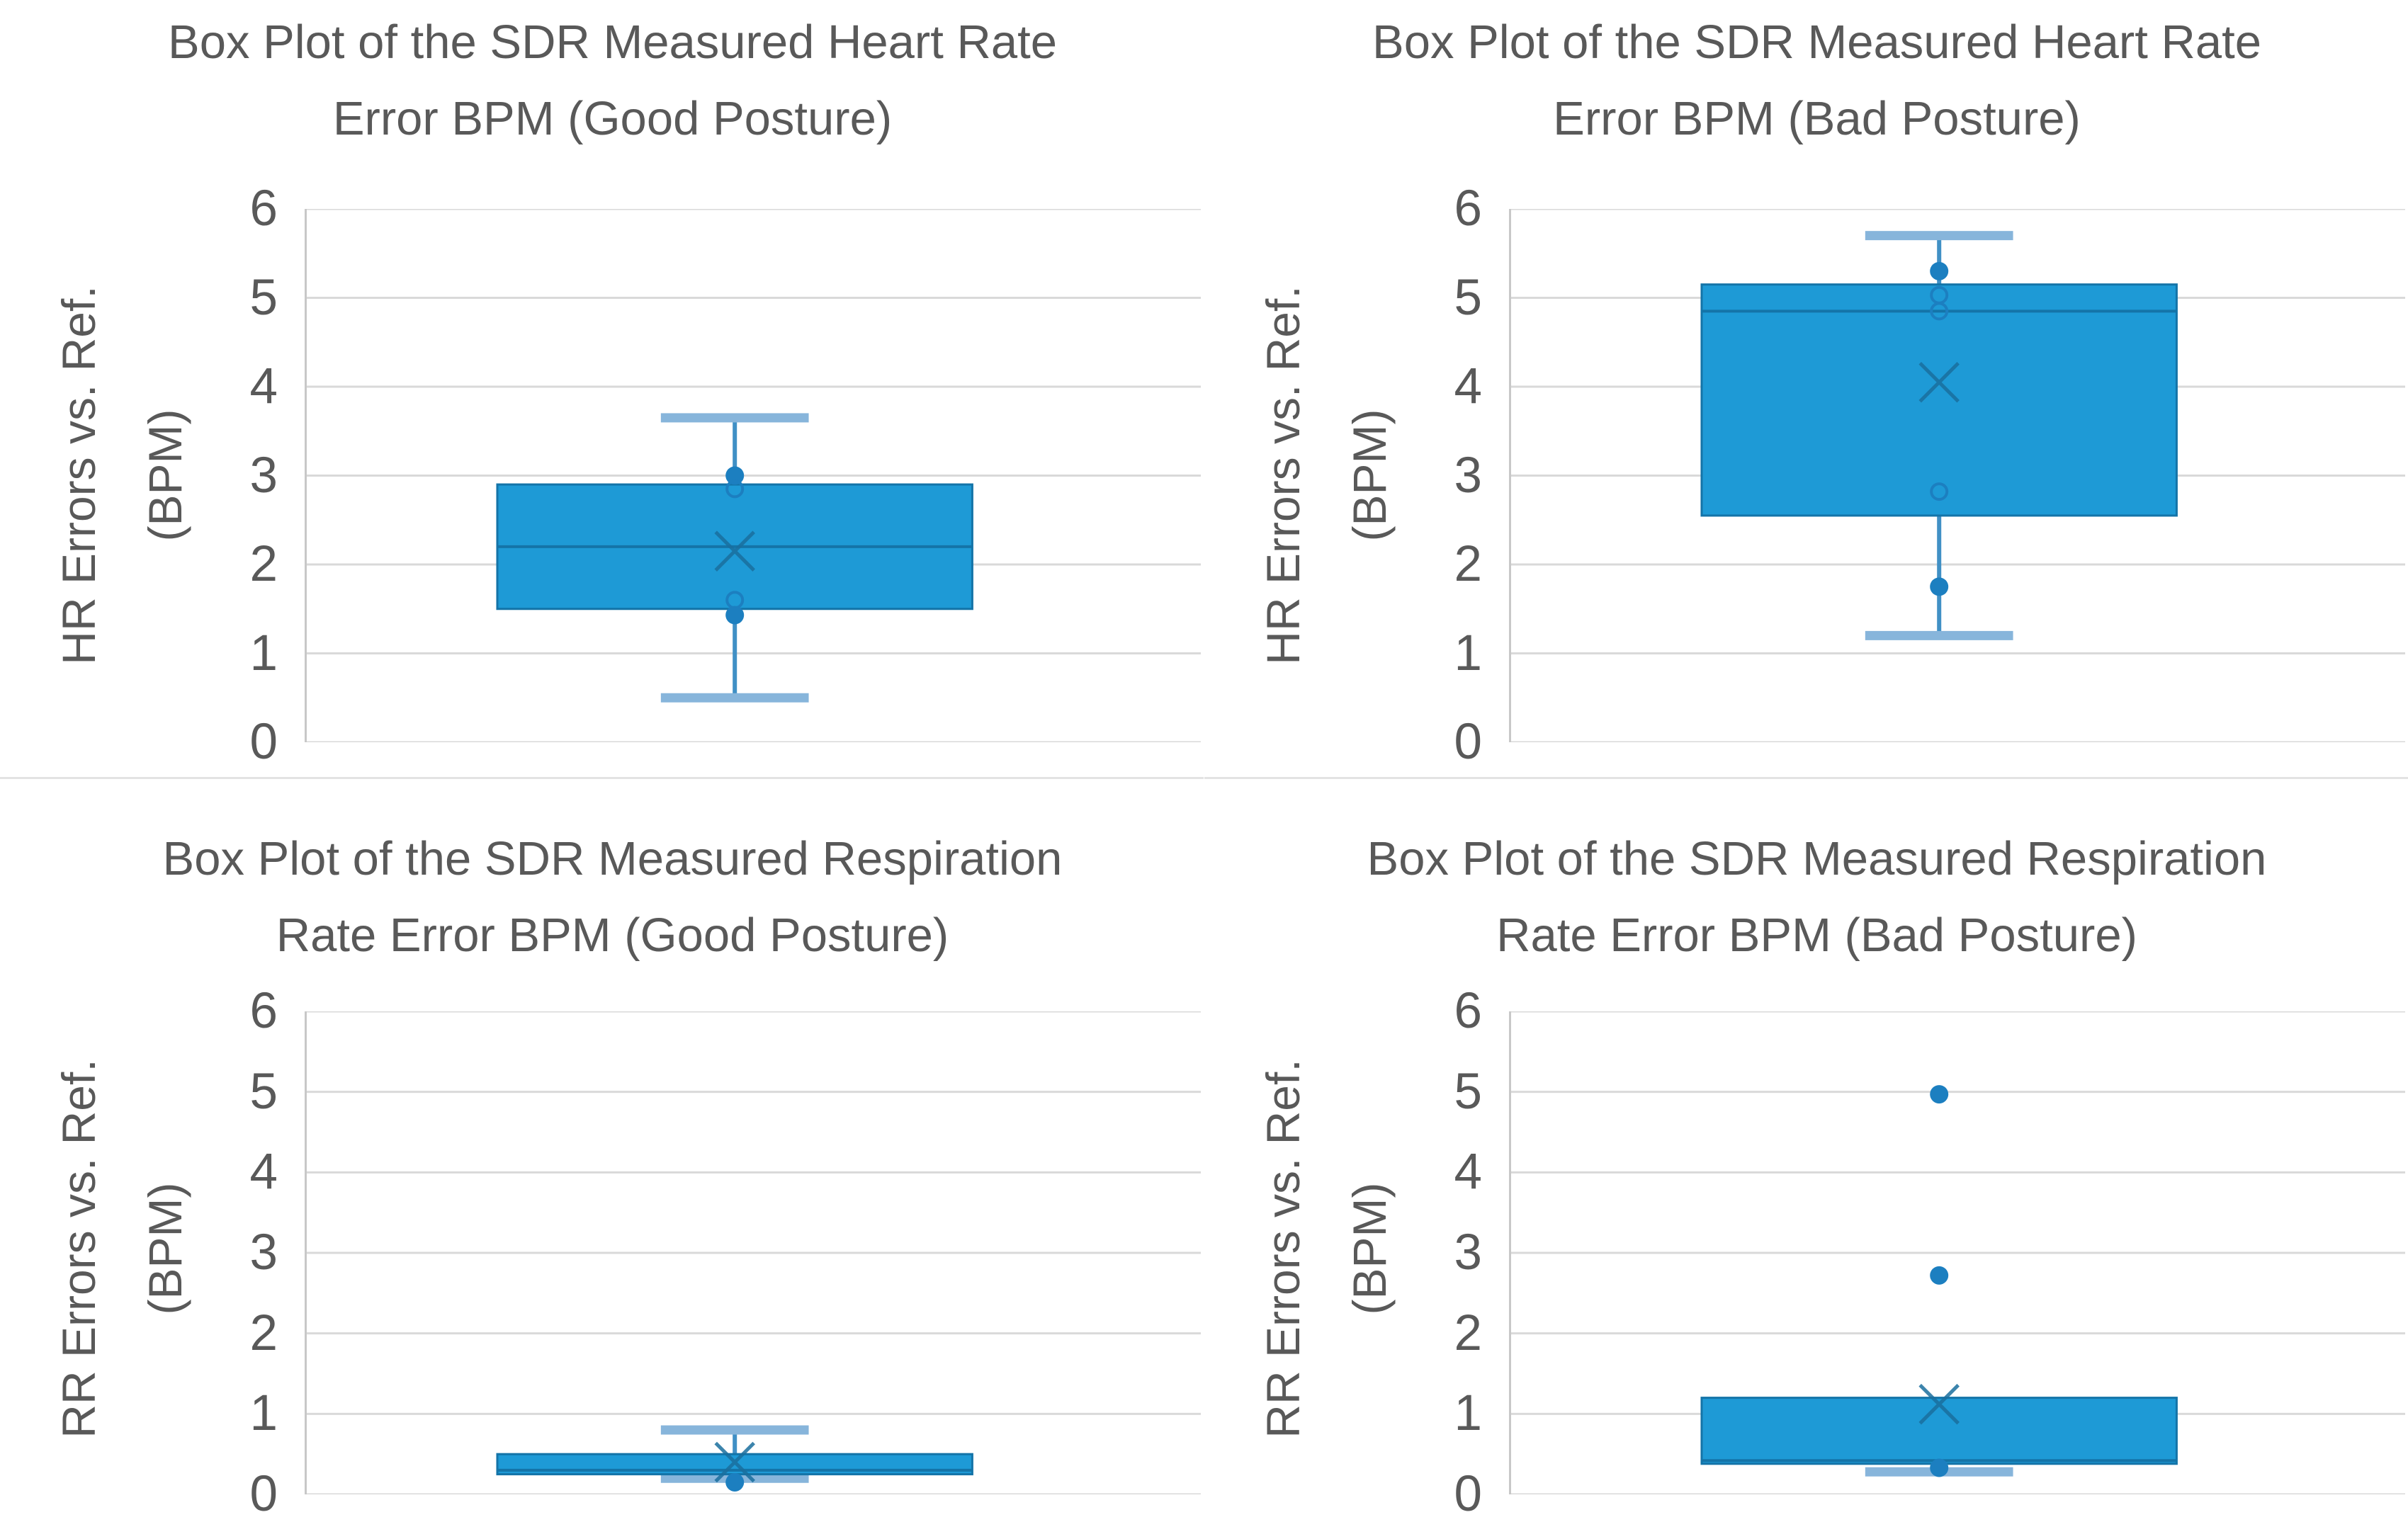 The image size is (2408, 1539). Describe the element at coordinates (1817, 119) in the screenshot. I see `chart-title-line2: Error BPM (Bad Posture)` at that location.